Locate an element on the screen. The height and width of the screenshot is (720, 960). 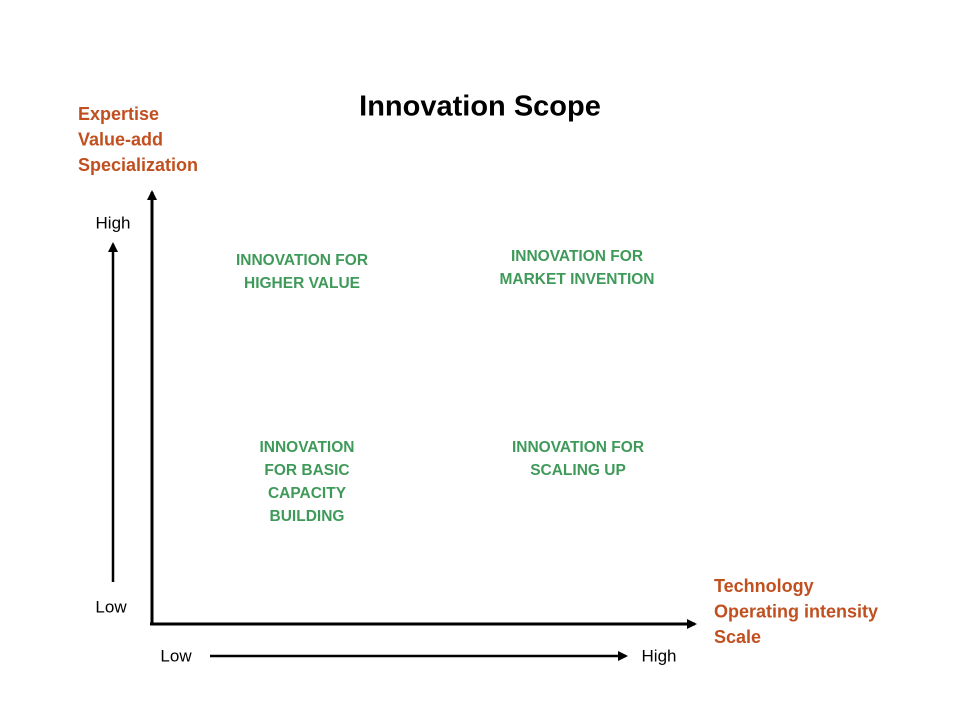
quadrant-label: HIGHER VALUE is located at coordinates (302, 283).